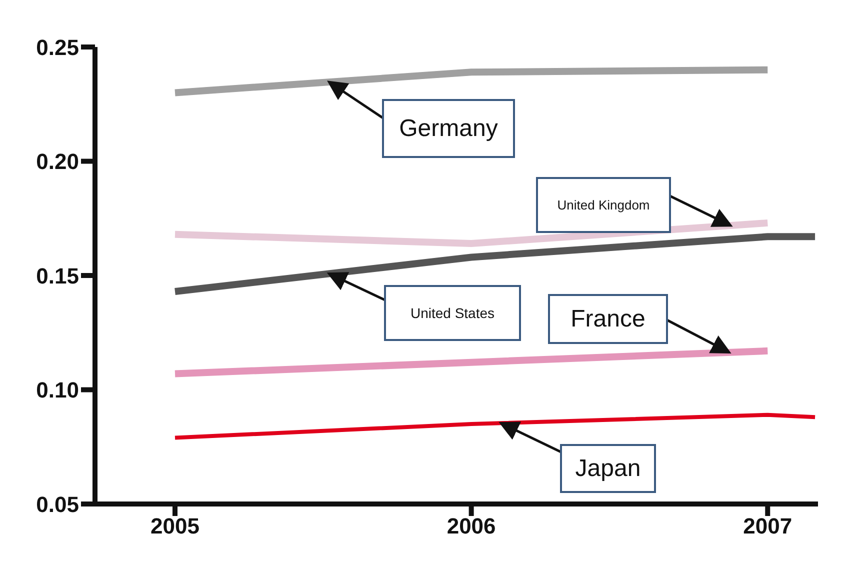 This screenshot has width=849, height=564. Describe the element at coordinates (608, 319) in the screenshot. I see `series-label: France` at that location.